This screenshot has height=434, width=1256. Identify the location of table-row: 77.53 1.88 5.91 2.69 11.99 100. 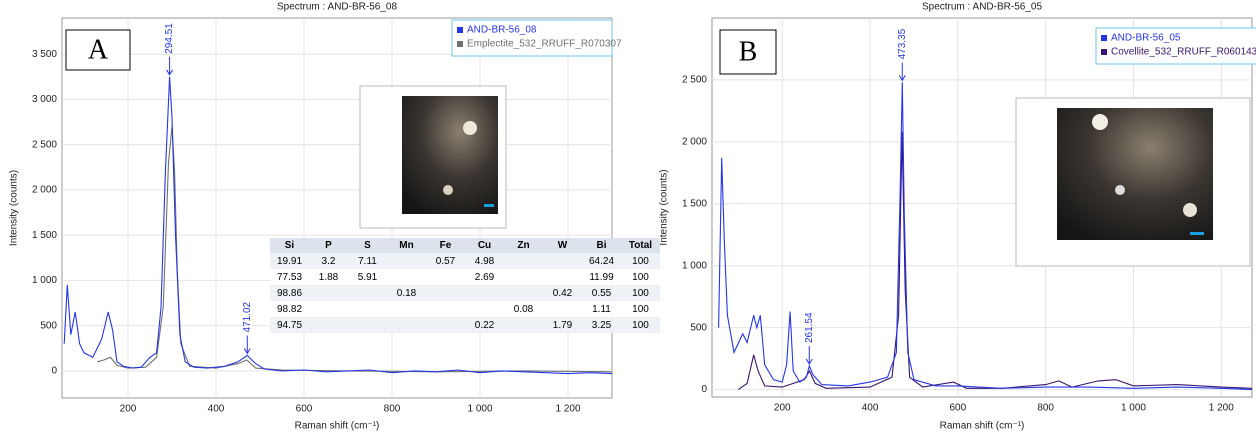
(465, 277).